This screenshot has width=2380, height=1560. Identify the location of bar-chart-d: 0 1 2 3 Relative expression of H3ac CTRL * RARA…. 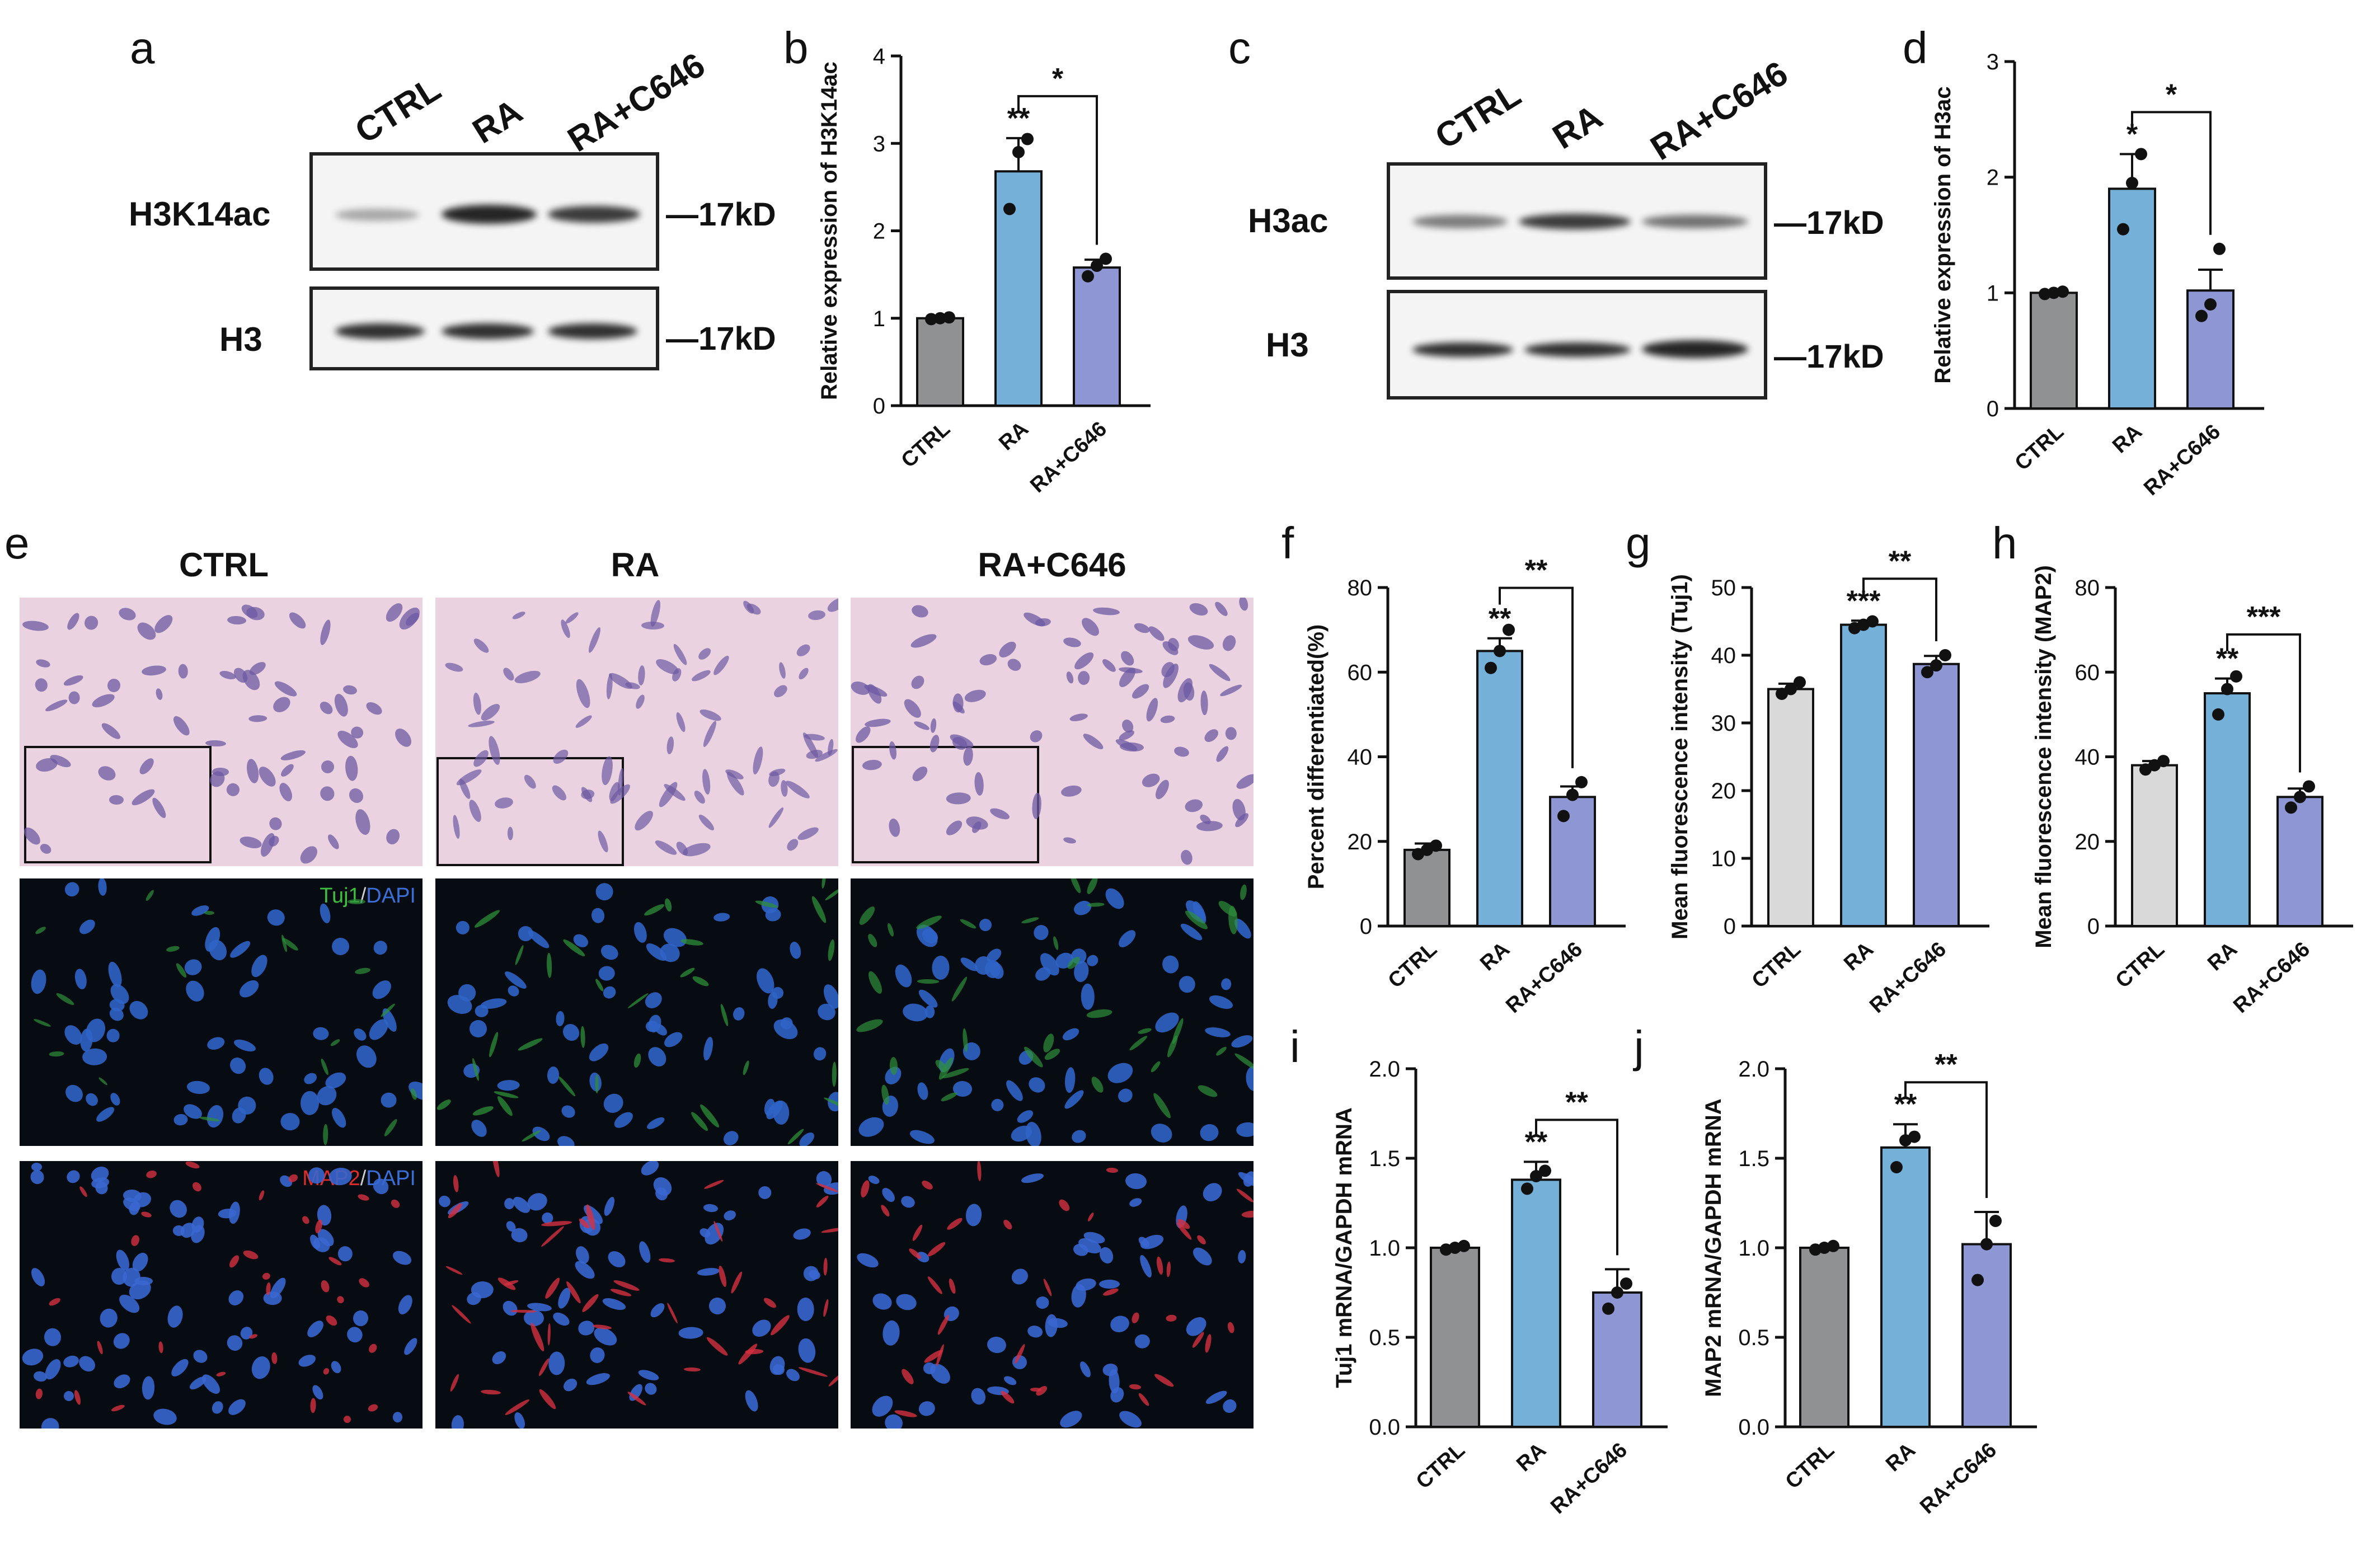
(2098, 275).